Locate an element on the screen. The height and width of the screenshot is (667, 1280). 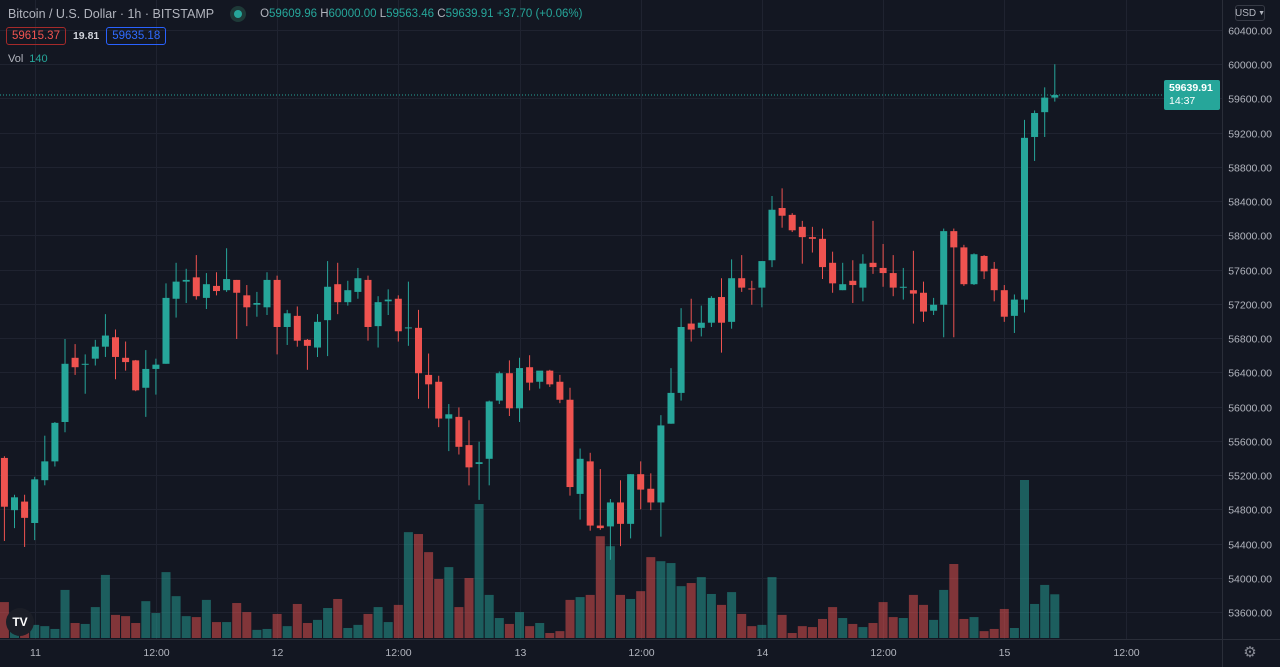
market-open-dot-icon is located at coordinates (238, 14).